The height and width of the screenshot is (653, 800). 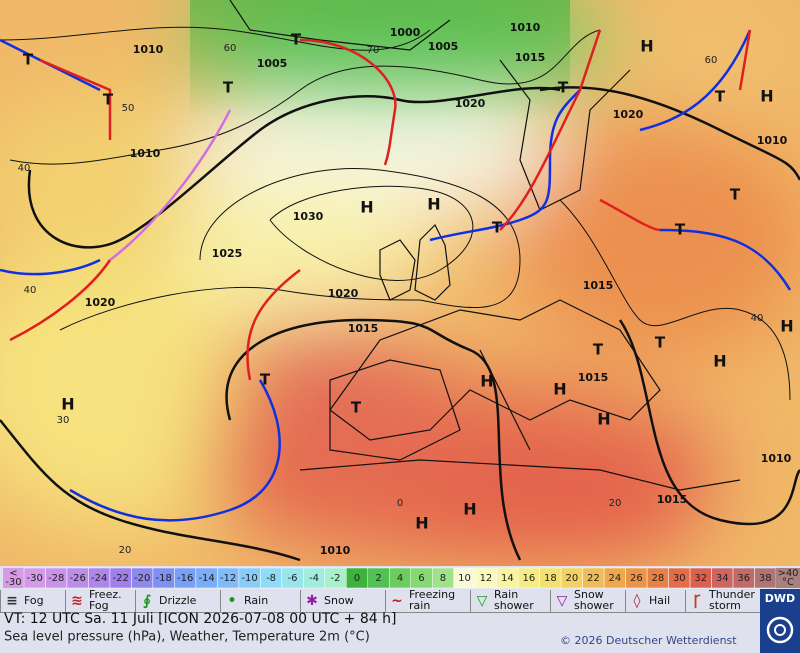 I want to click on scale-label: -22, so click(x=121, y=578).